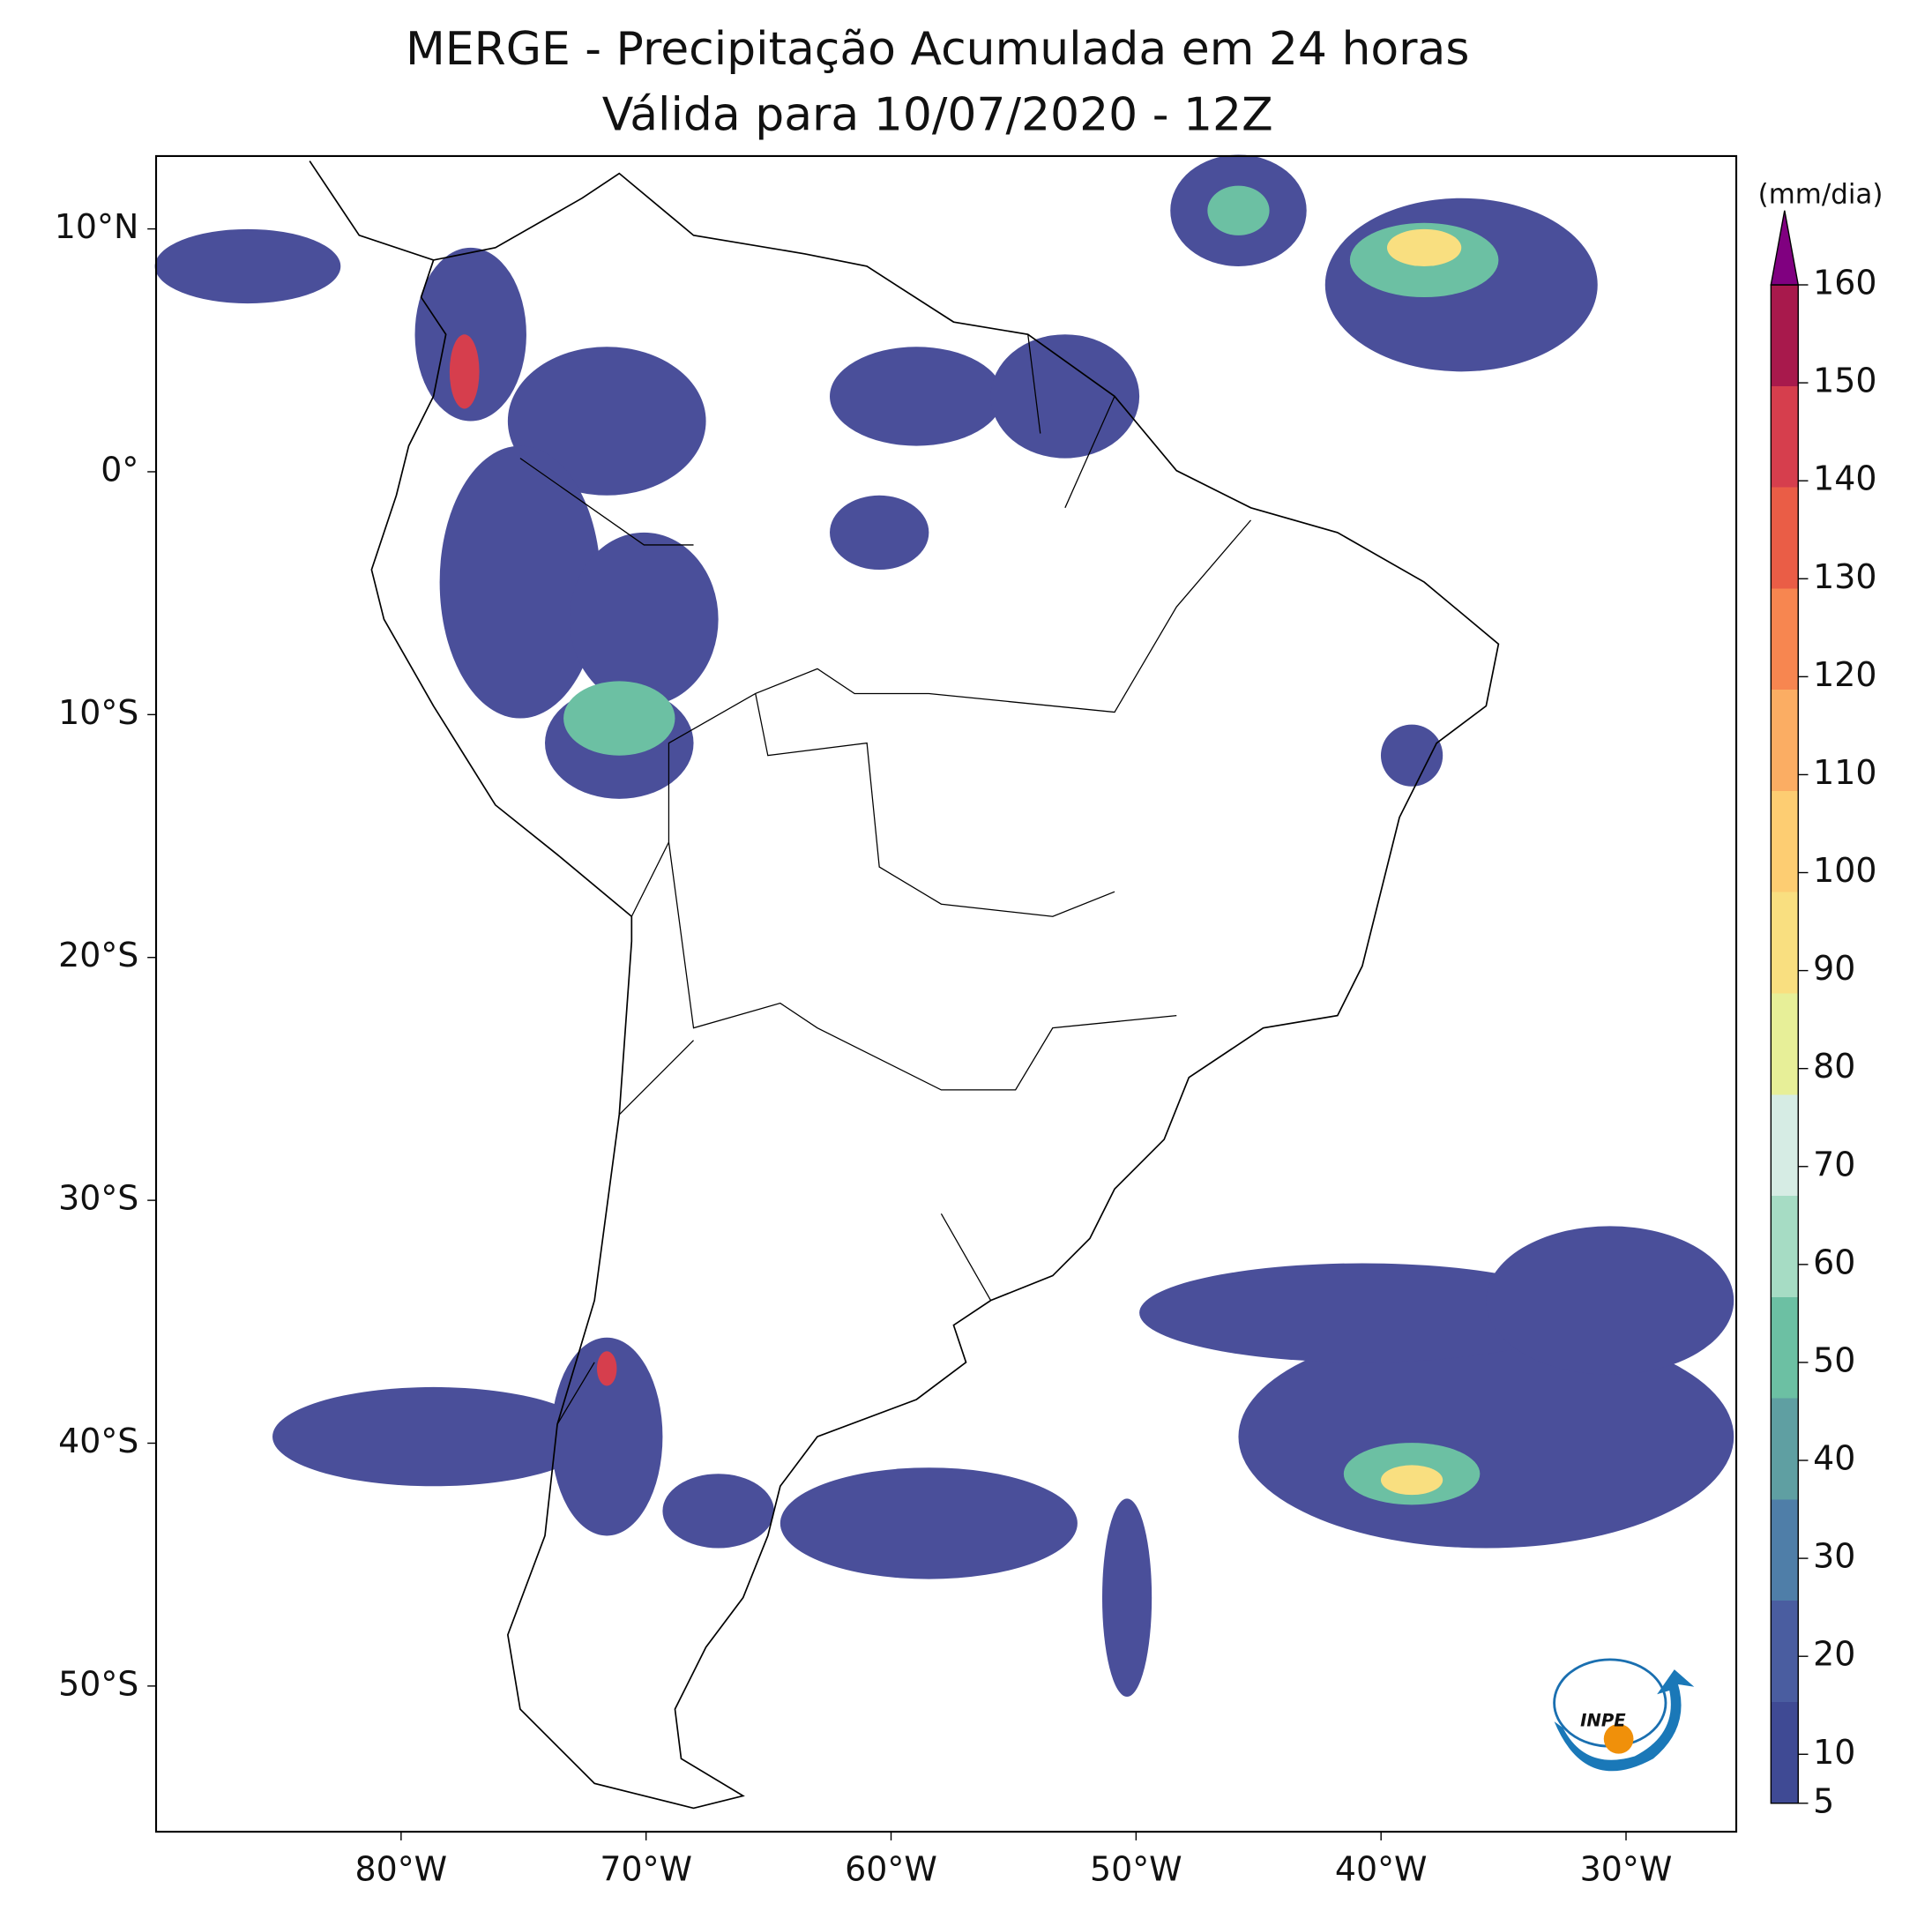 The height and width of the screenshot is (1911, 1932). I want to click on x-tick-label: 40°W, so click(1381, 1870).